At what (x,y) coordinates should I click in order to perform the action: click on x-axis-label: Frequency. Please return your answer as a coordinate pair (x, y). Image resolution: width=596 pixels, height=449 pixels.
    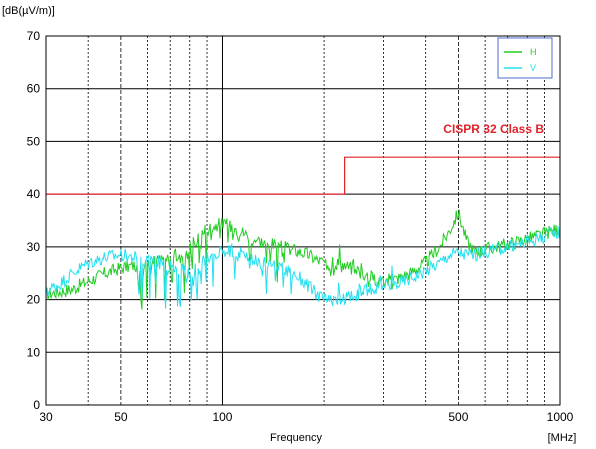
    Looking at the image, I should click on (296, 438).